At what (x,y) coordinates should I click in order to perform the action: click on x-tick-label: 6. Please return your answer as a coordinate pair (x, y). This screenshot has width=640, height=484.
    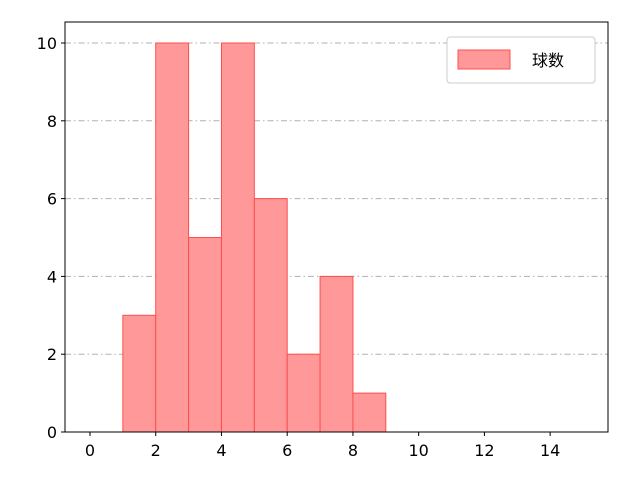
    Looking at the image, I should click on (287, 450).